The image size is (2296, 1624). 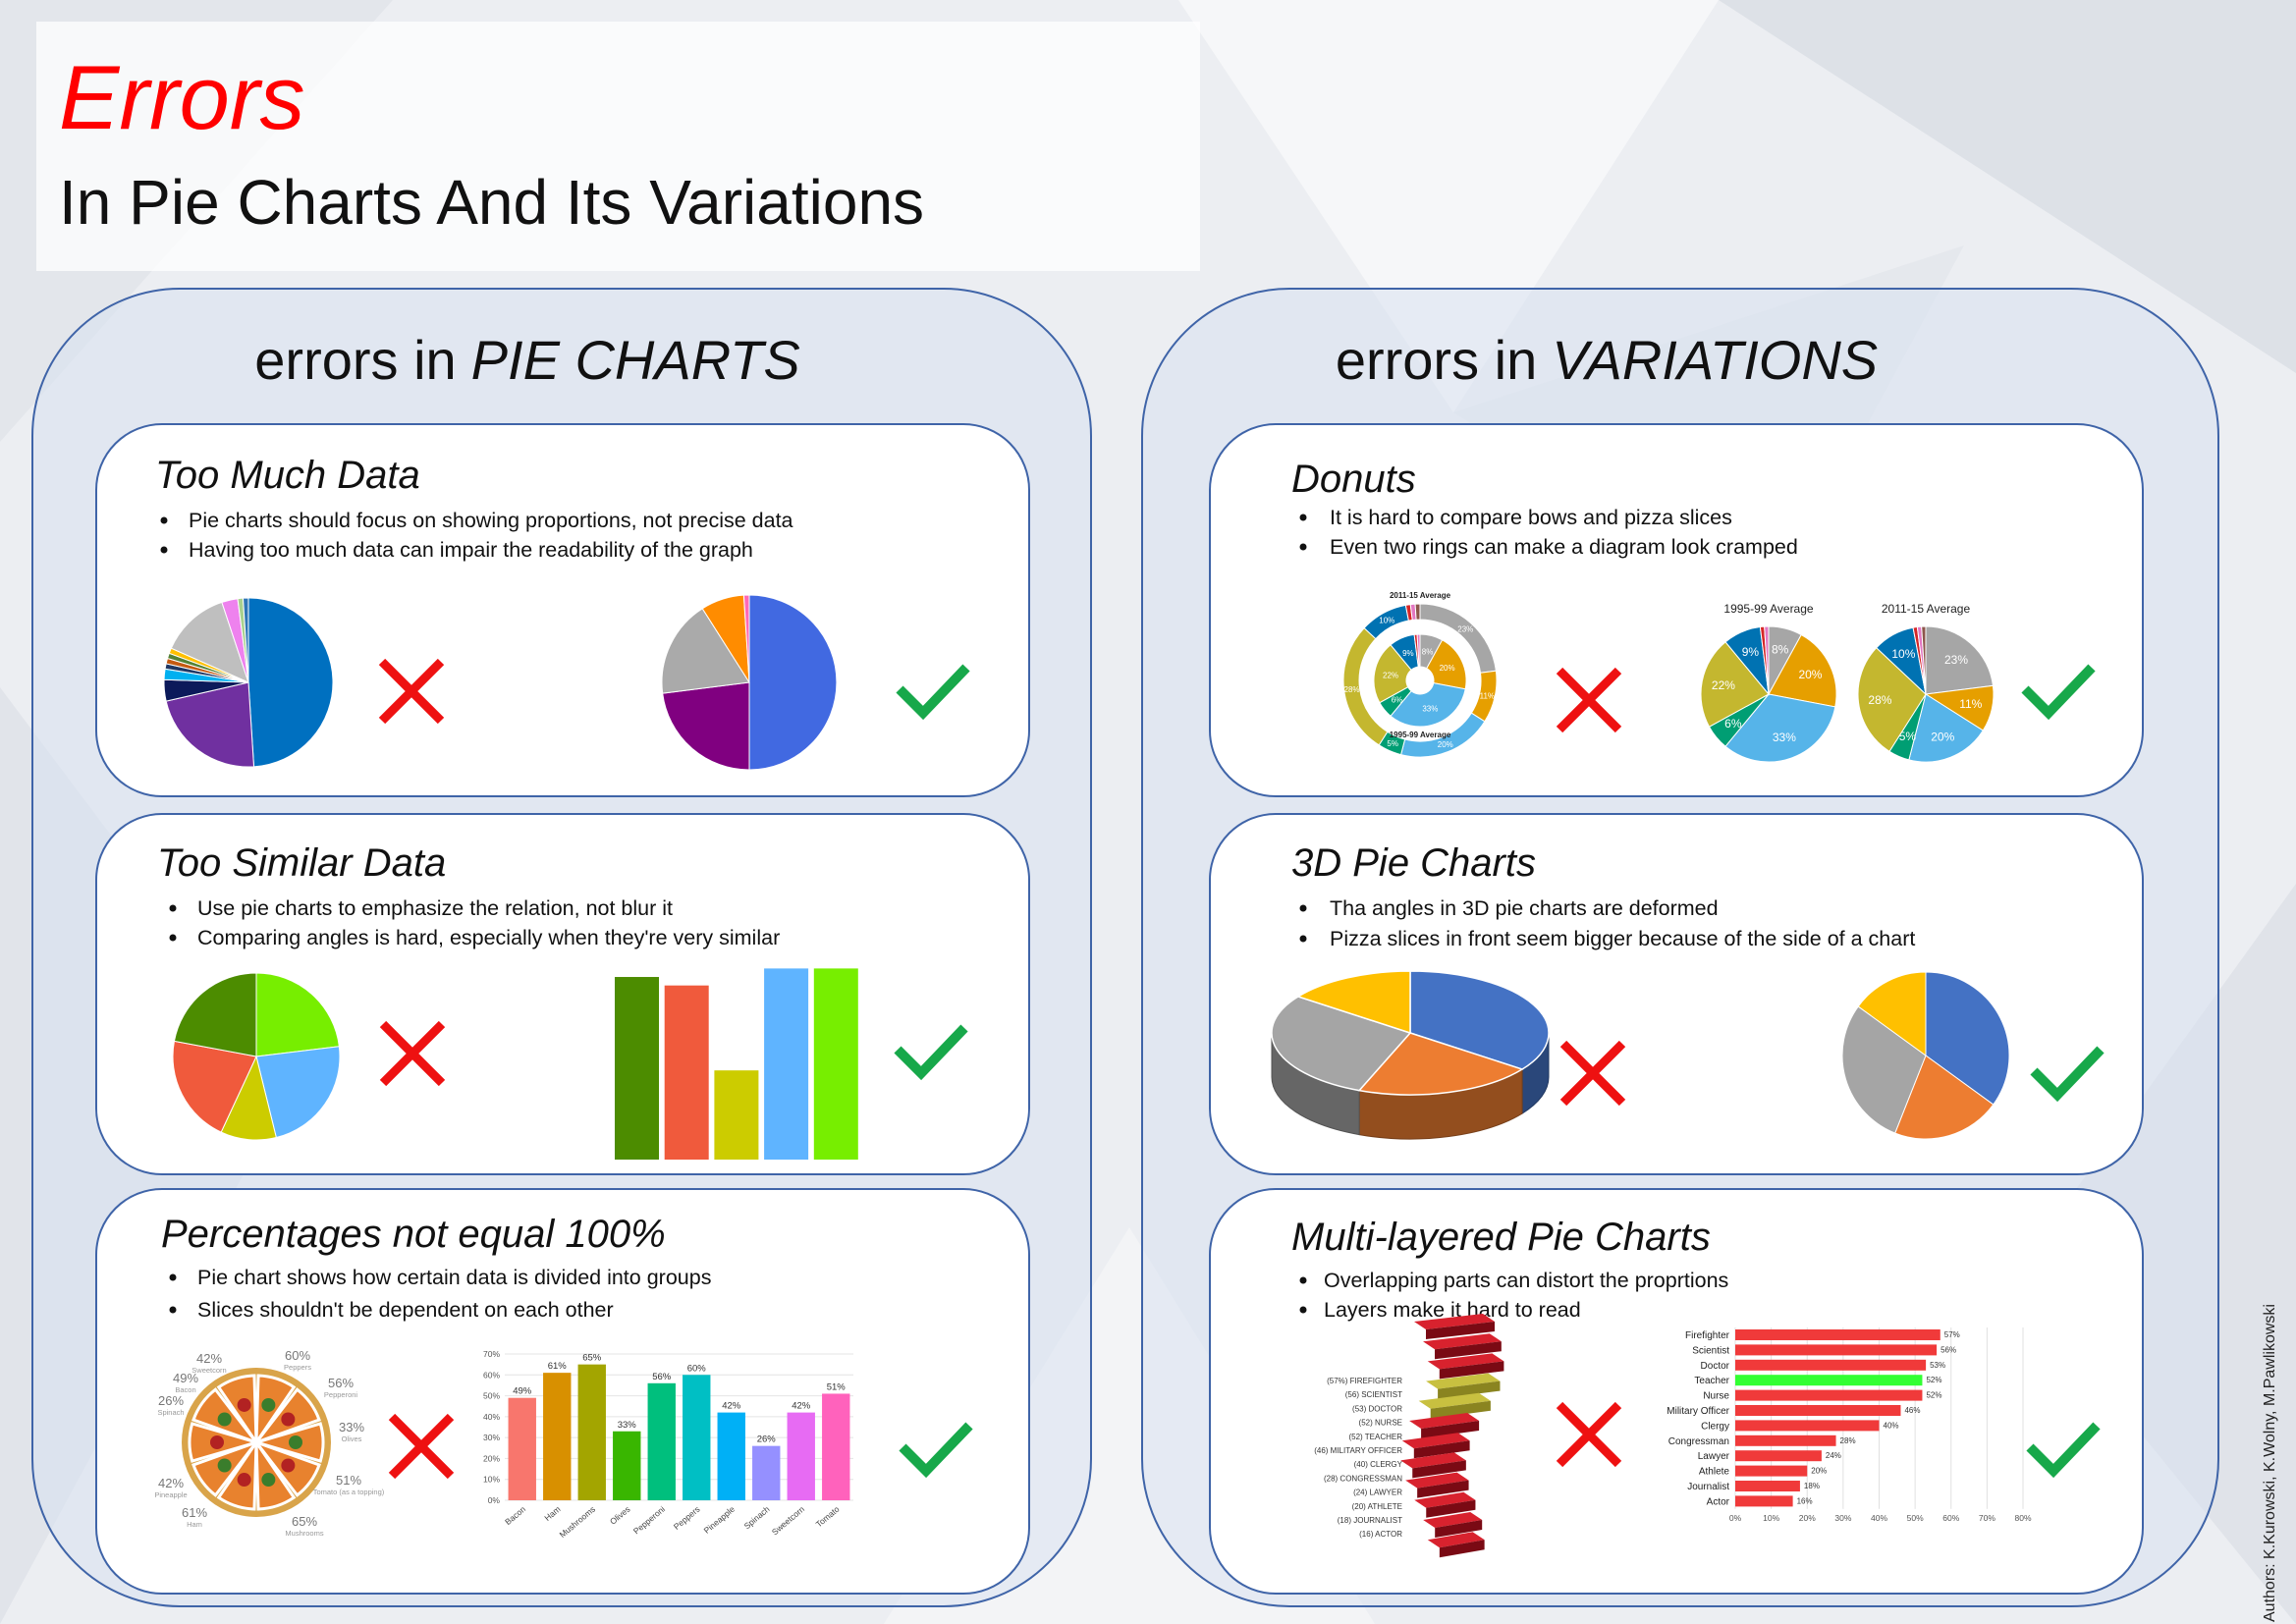 What do you see at coordinates (1707, 1335) in the screenshot?
I see `y-tick-label: Firefighter` at bounding box center [1707, 1335].